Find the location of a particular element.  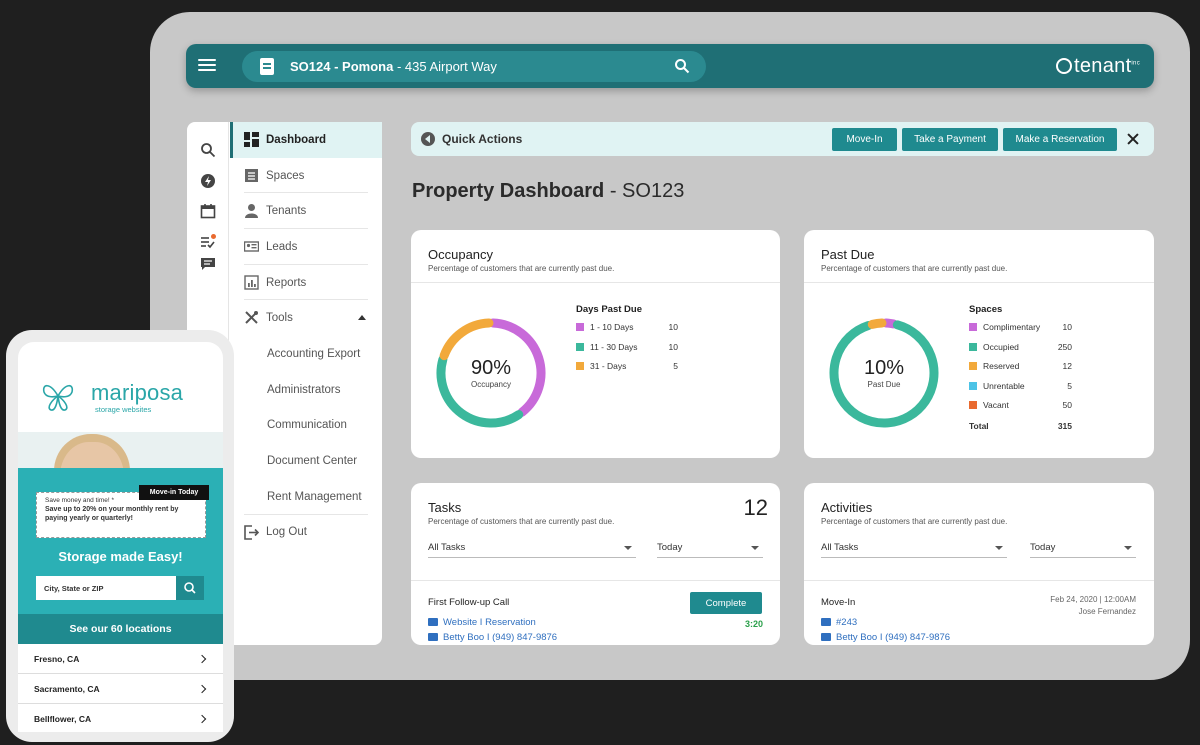

divider is located at coordinates (979, 282).